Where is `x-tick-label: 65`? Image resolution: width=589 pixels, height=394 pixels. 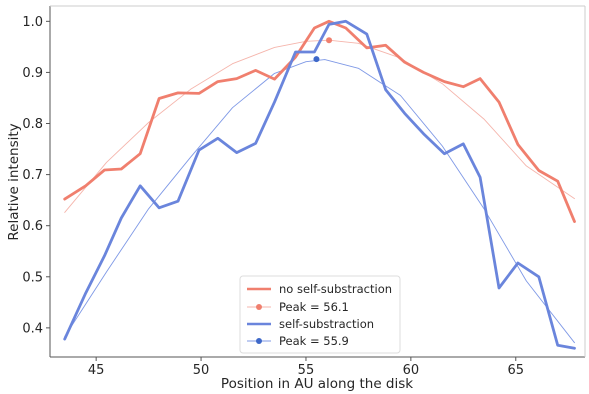
x-tick-label: 65 is located at coordinates (515, 370).